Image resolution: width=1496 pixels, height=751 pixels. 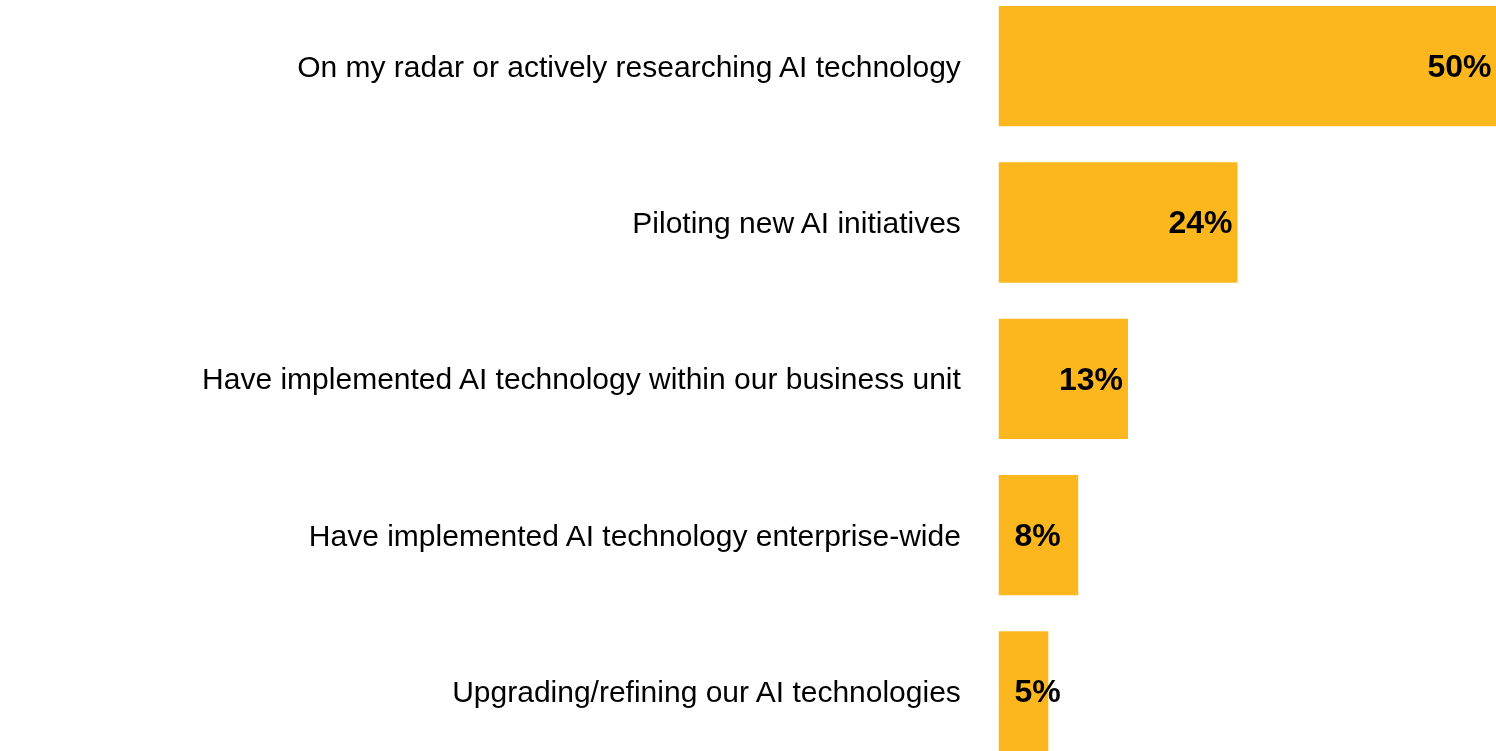 I want to click on data-label: 13%, so click(x=1090, y=378).